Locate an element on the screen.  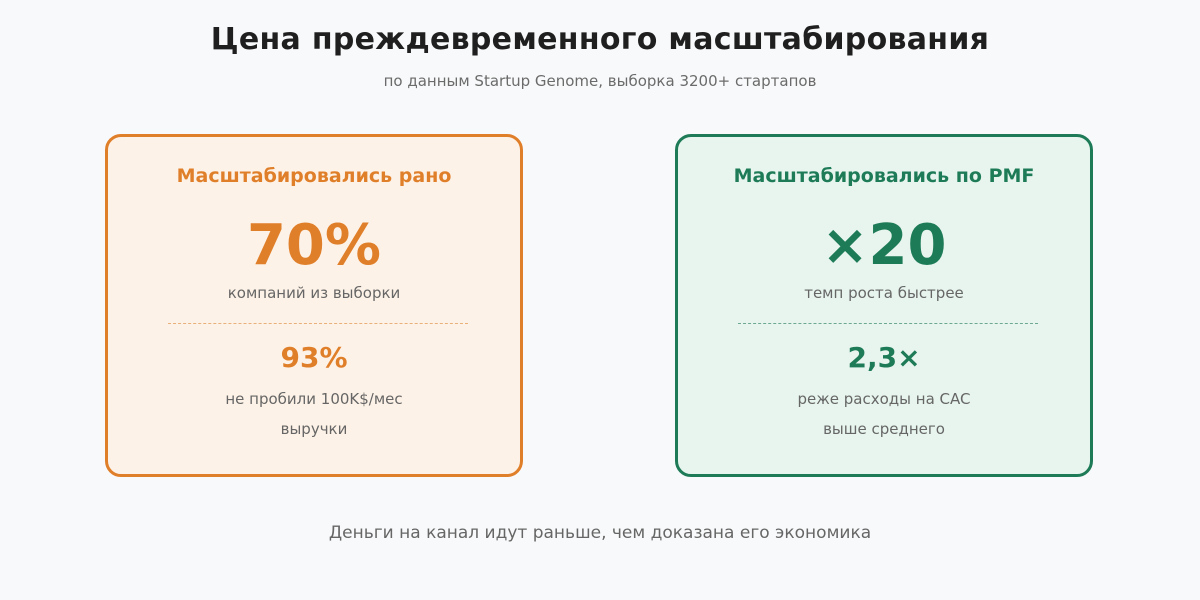
card-mid-caption-line1: не пробили 100K$/мес is located at coordinates (314, 399).